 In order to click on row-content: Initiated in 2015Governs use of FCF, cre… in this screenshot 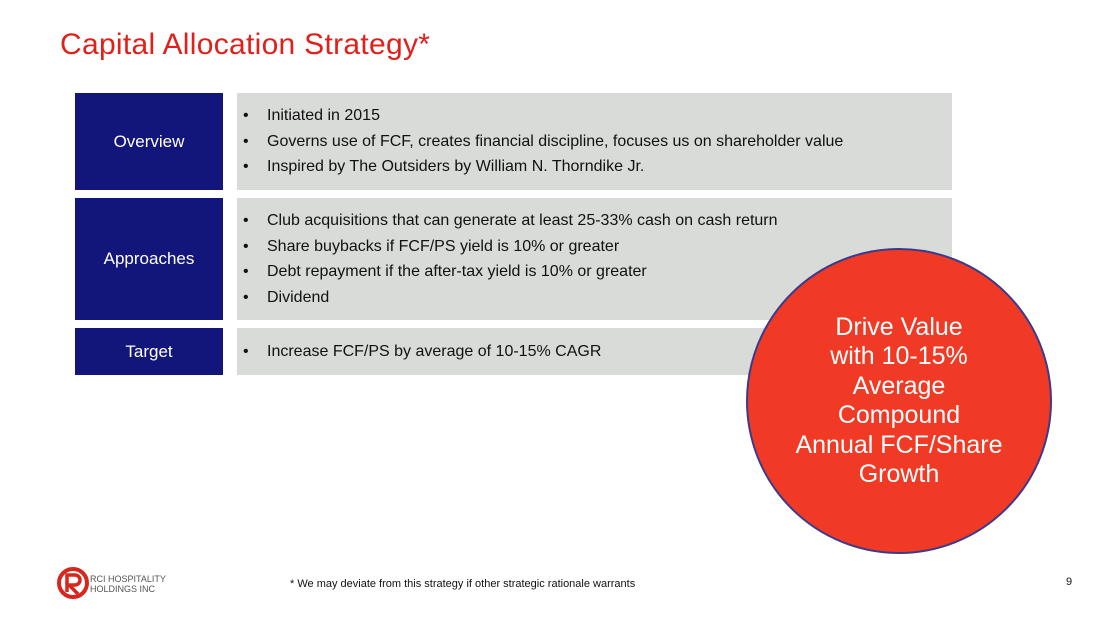, I will do `click(594, 141)`.